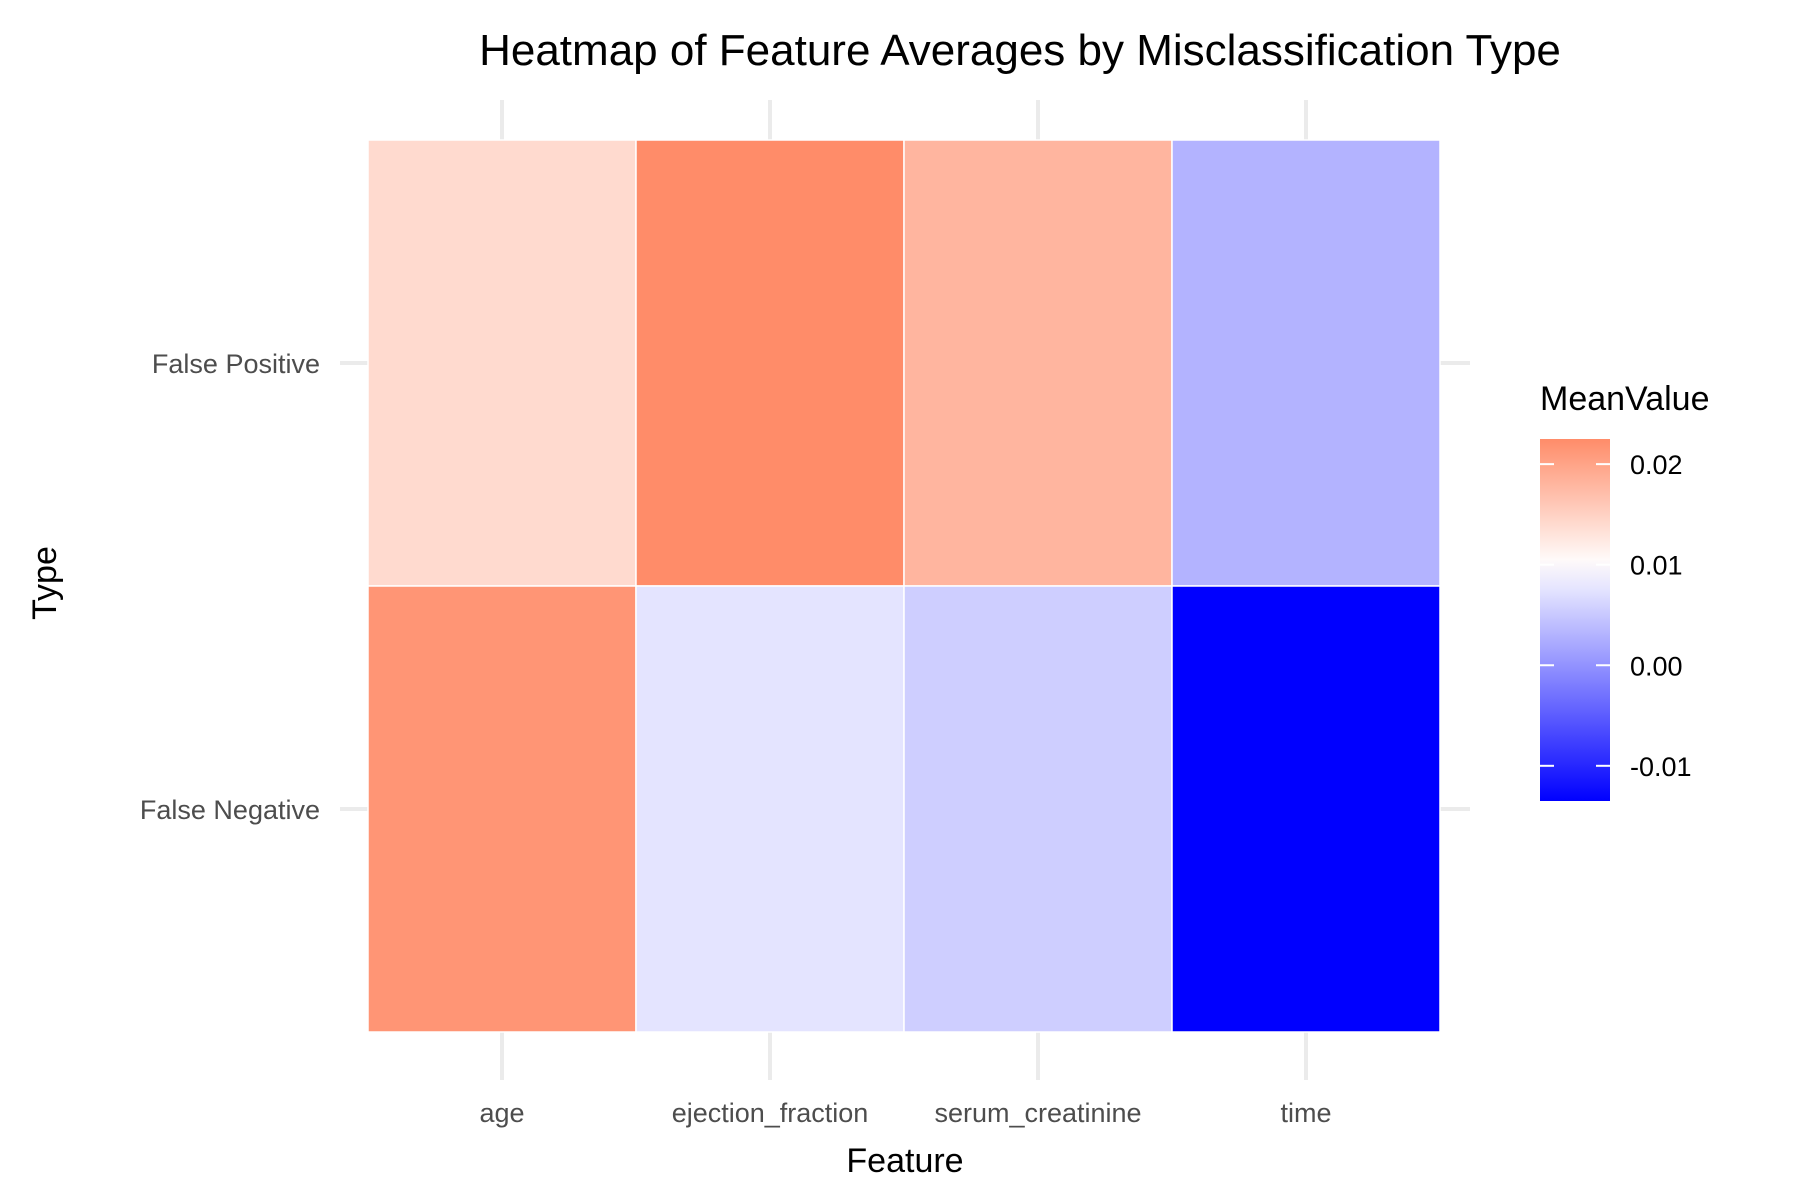 Image resolution: width=1800 pixels, height=1200 pixels. What do you see at coordinates (1037, 1113) in the screenshot?
I see `x-tick-label: serum_creatinine` at bounding box center [1037, 1113].